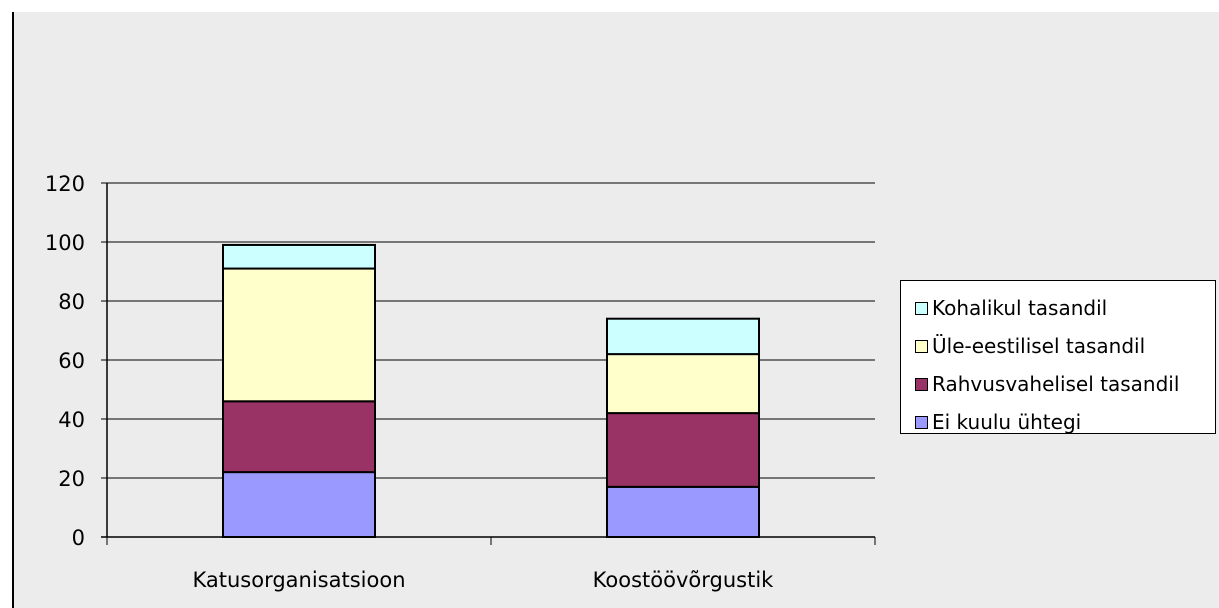  I want to click on y-tick-label: 120, so click(65, 184).